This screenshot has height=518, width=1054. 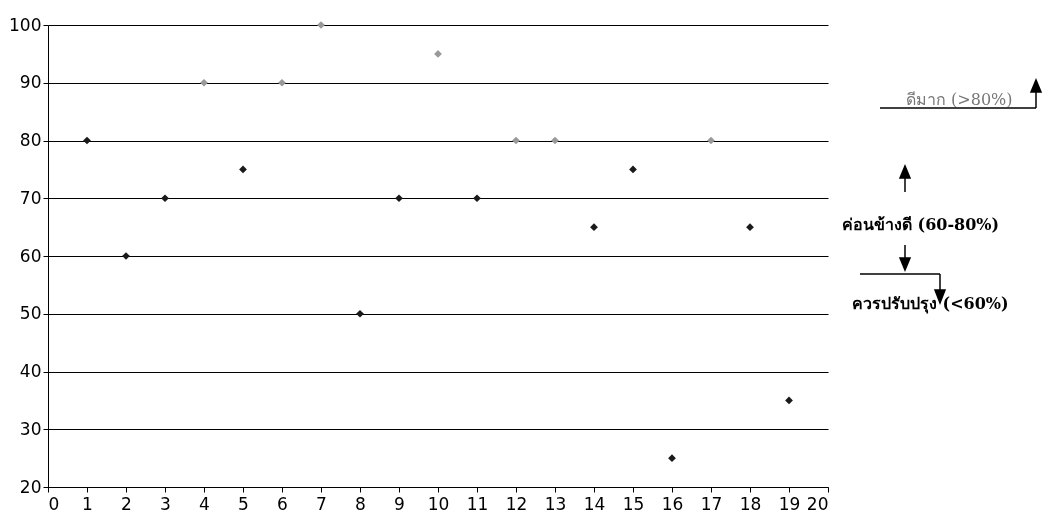 I want to click on x-tick-label: 9, so click(x=399, y=503).